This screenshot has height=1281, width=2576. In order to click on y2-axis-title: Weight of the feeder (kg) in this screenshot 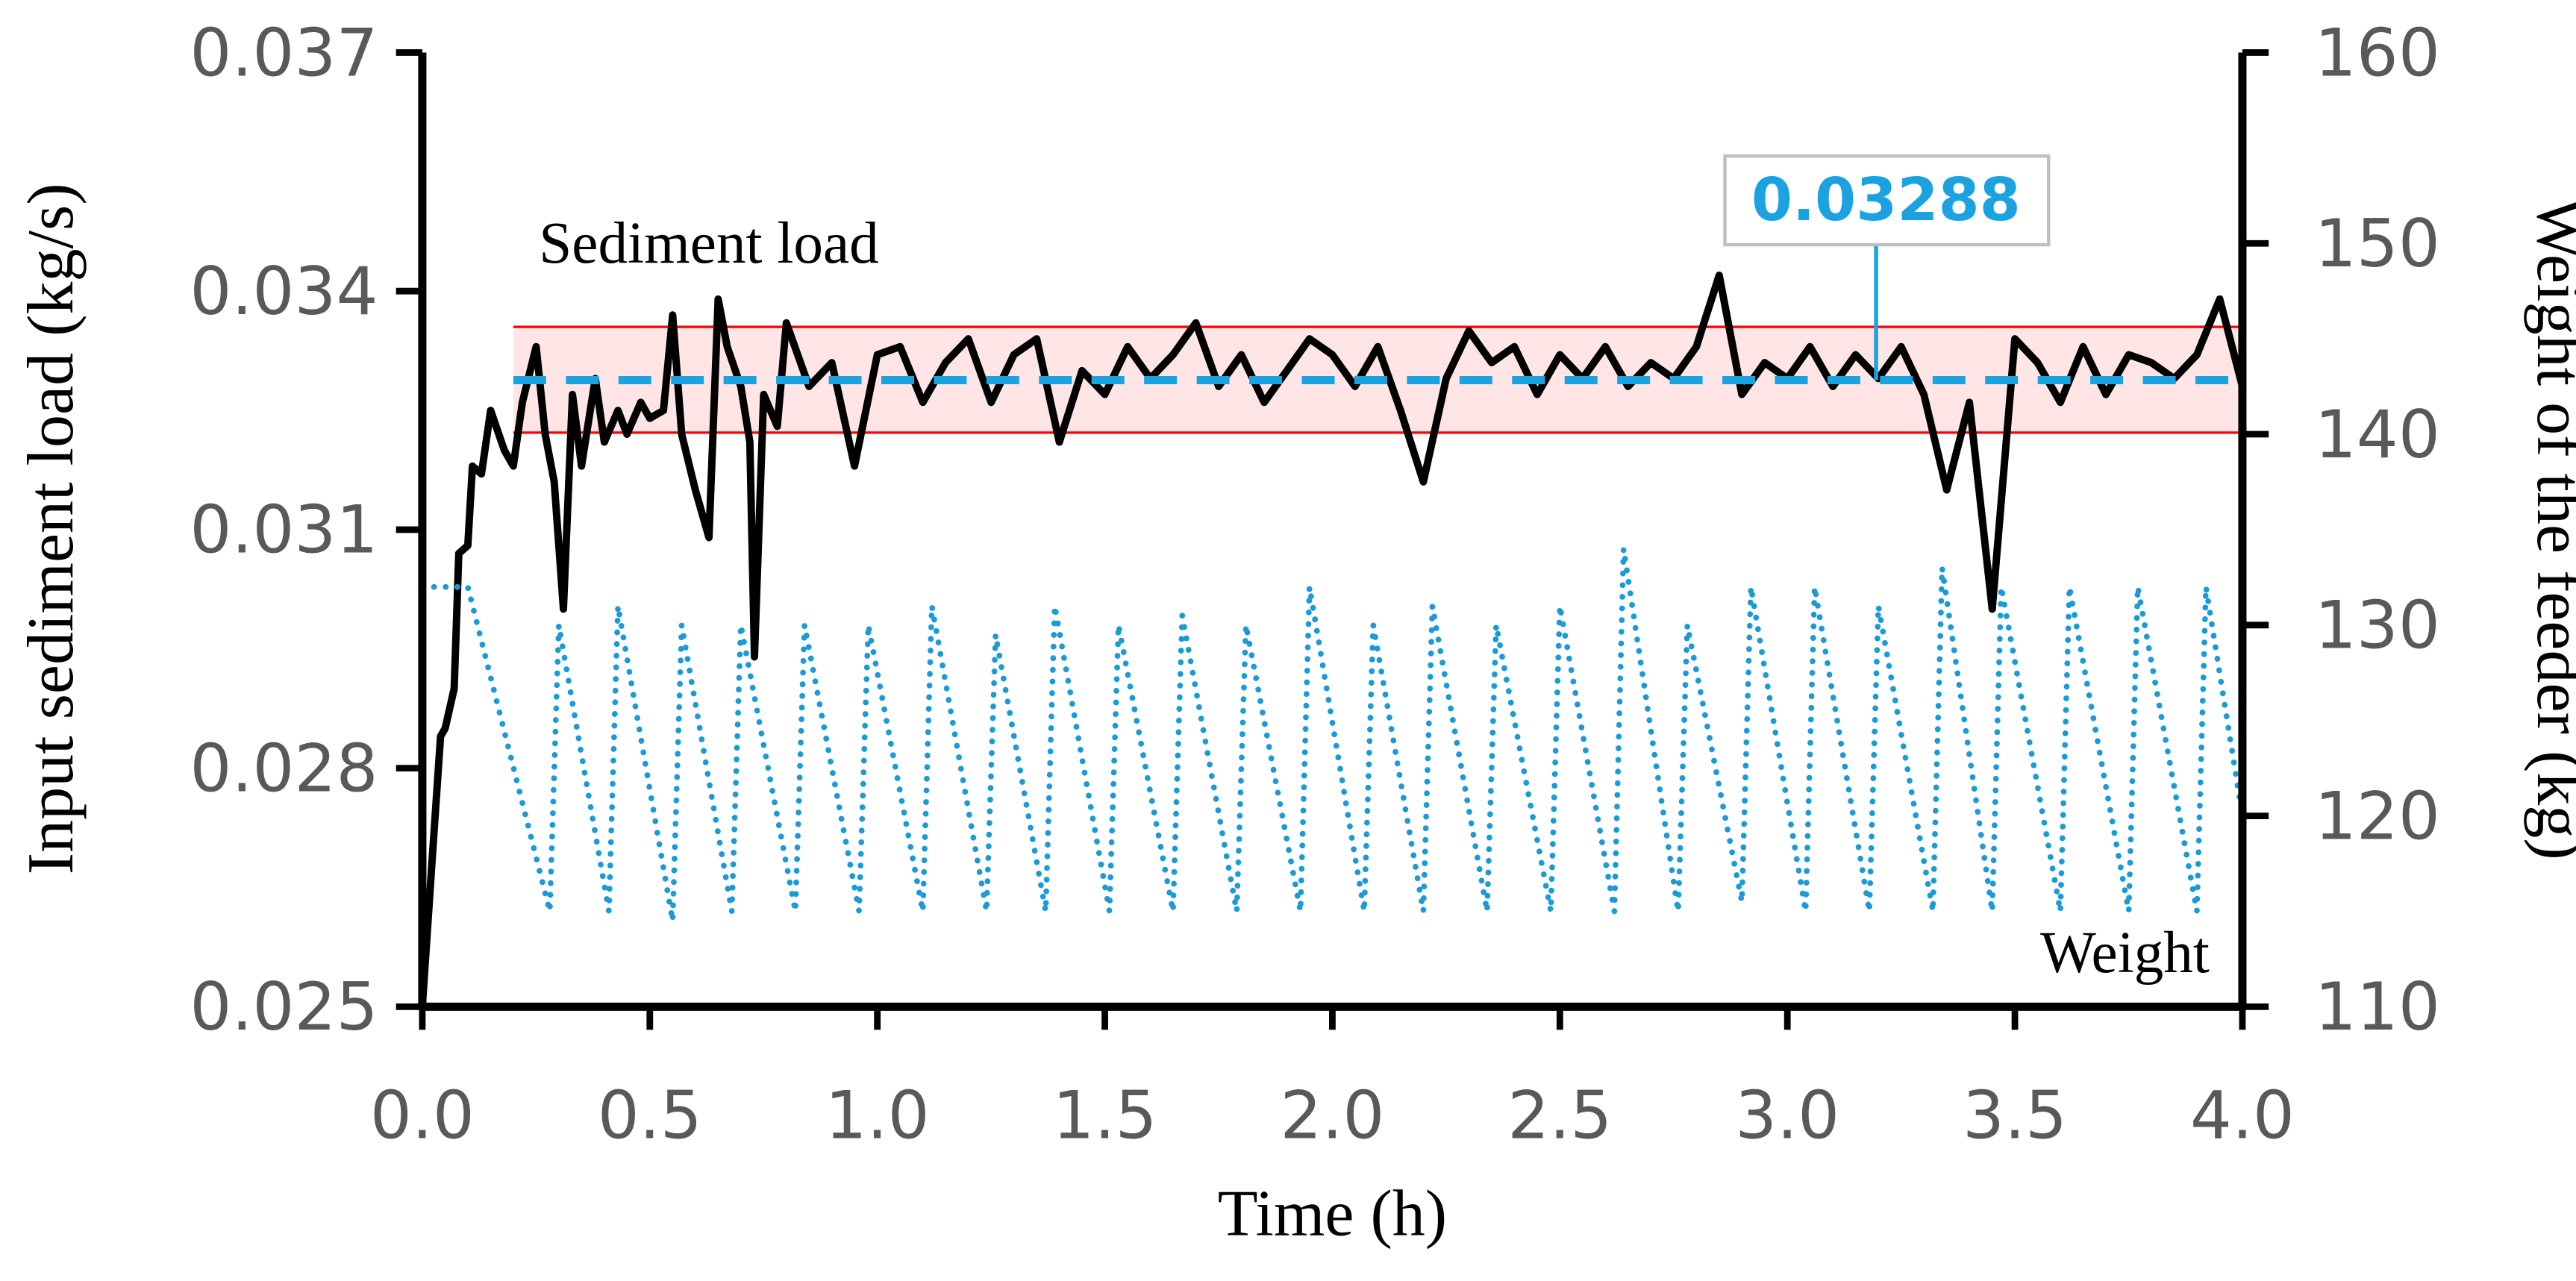, I will do `click(2549, 529)`.